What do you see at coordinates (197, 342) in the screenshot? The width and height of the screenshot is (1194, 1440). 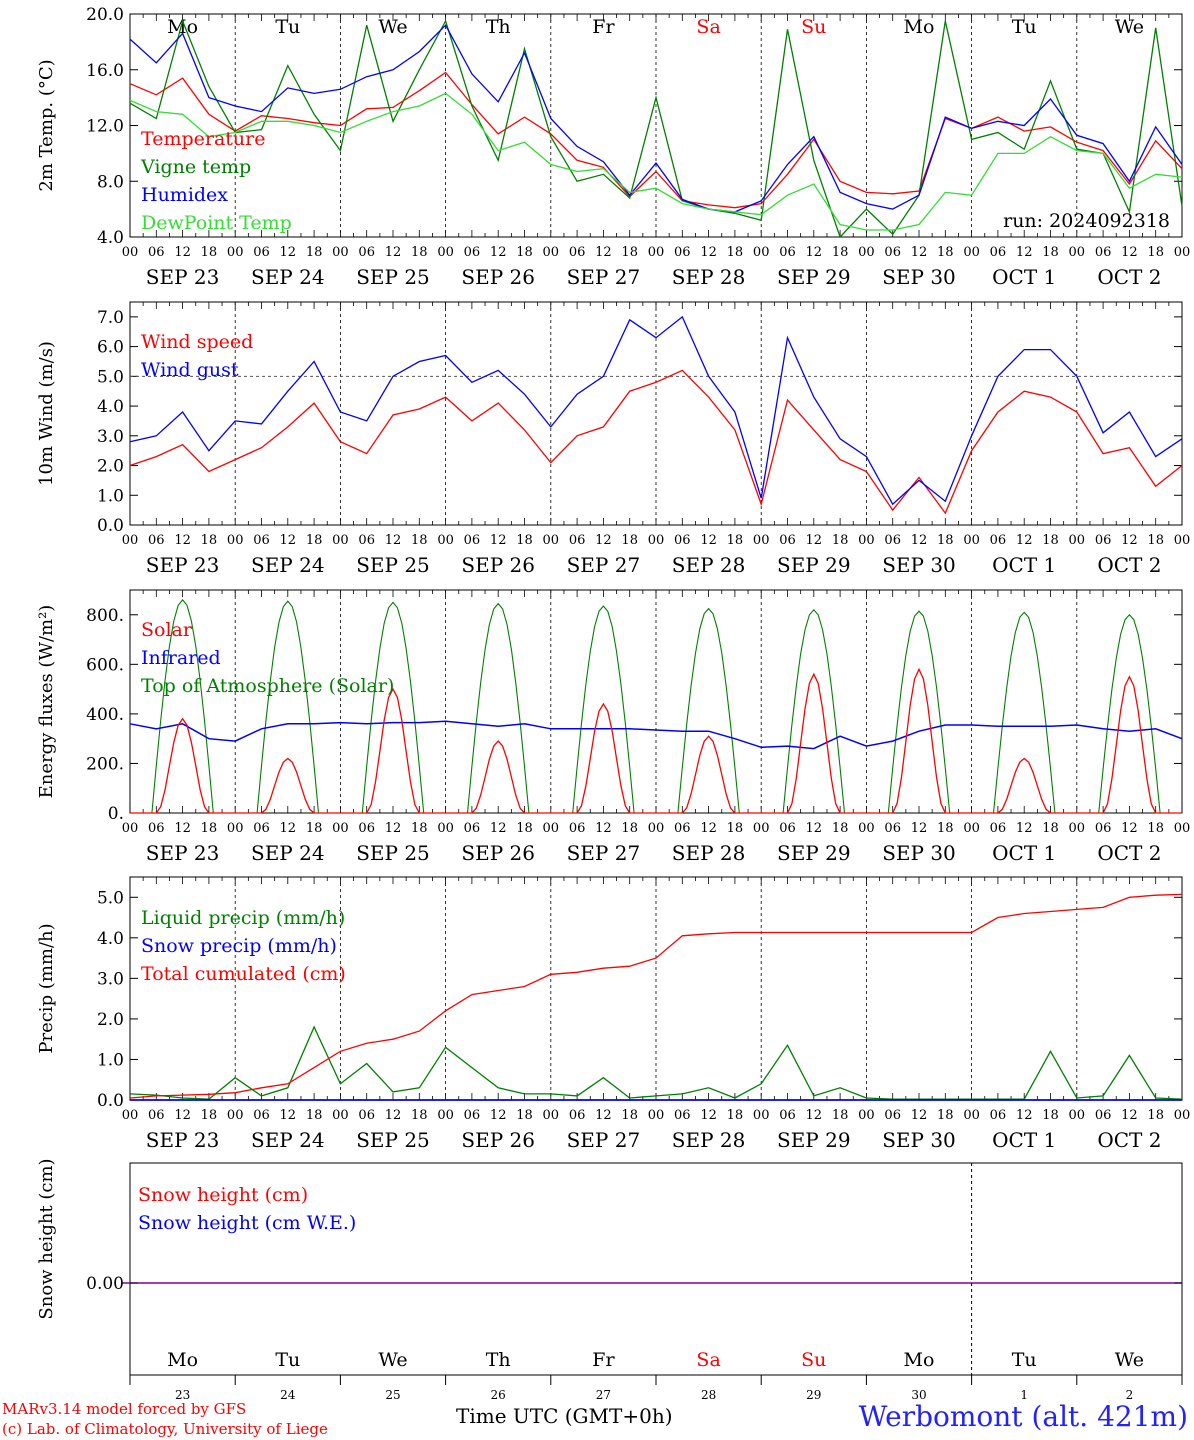 I see `legend-wind-speed: Wind speed` at bounding box center [197, 342].